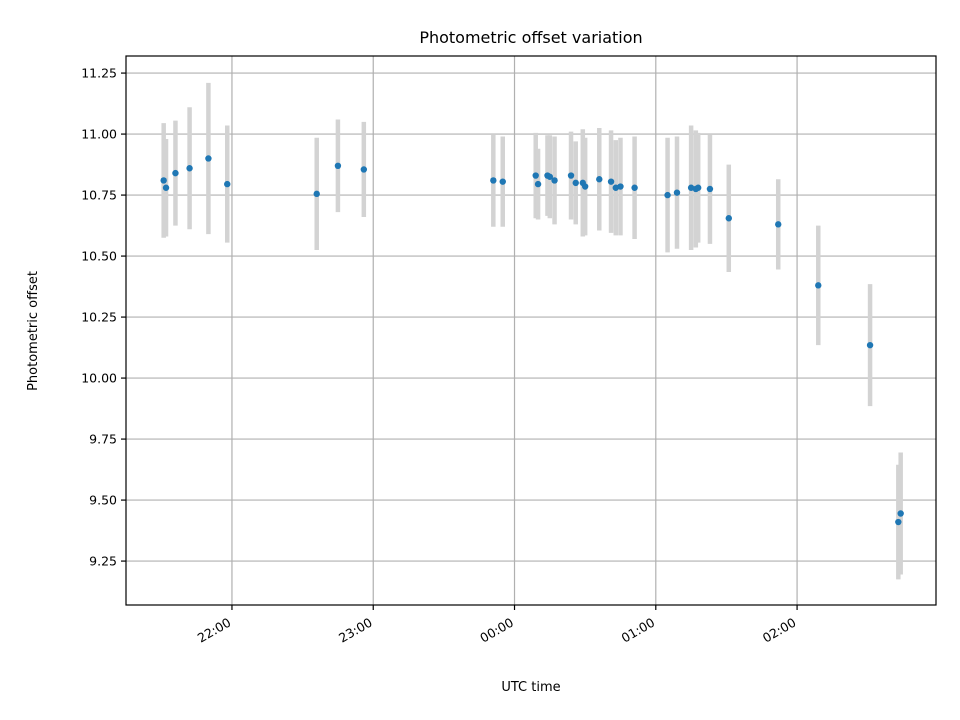 Image resolution: width=960 pixels, height=720 pixels. Describe the element at coordinates (99, 378) in the screenshot. I see `y-tick-label: 10.00` at that location.